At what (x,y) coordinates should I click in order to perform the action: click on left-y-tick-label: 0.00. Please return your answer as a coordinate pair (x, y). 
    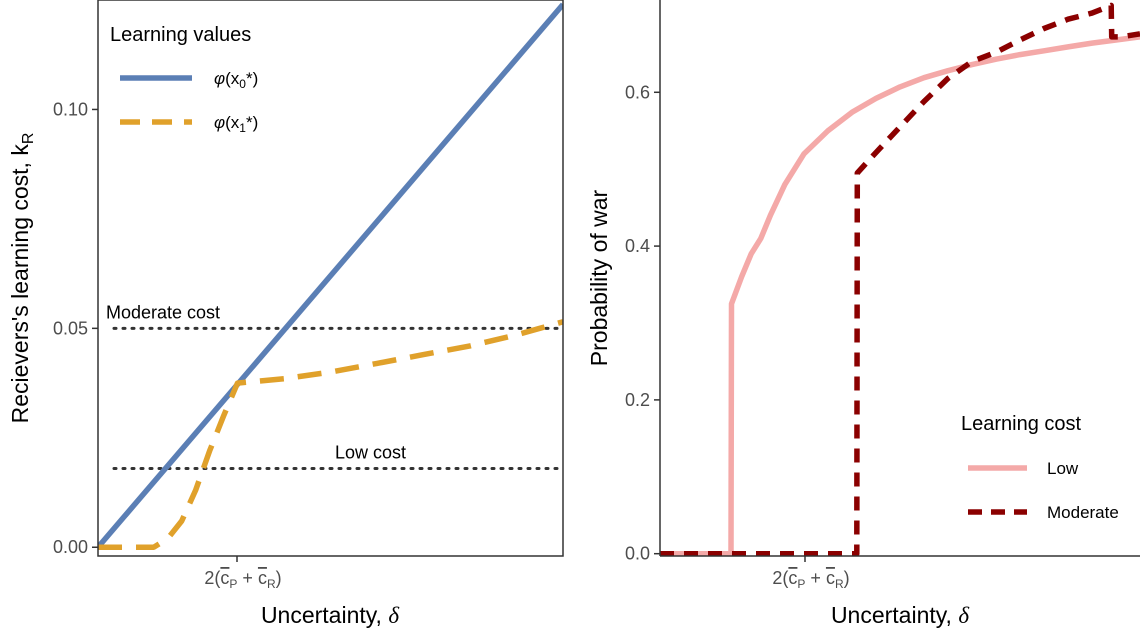
    Looking at the image, I should click on (70, 547).